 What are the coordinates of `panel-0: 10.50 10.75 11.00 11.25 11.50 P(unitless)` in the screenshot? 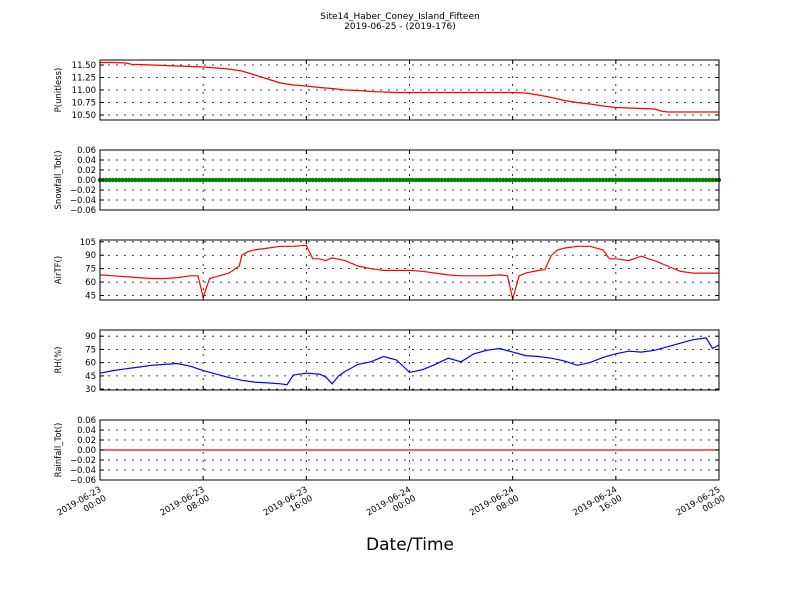 It's located at (387, 90).